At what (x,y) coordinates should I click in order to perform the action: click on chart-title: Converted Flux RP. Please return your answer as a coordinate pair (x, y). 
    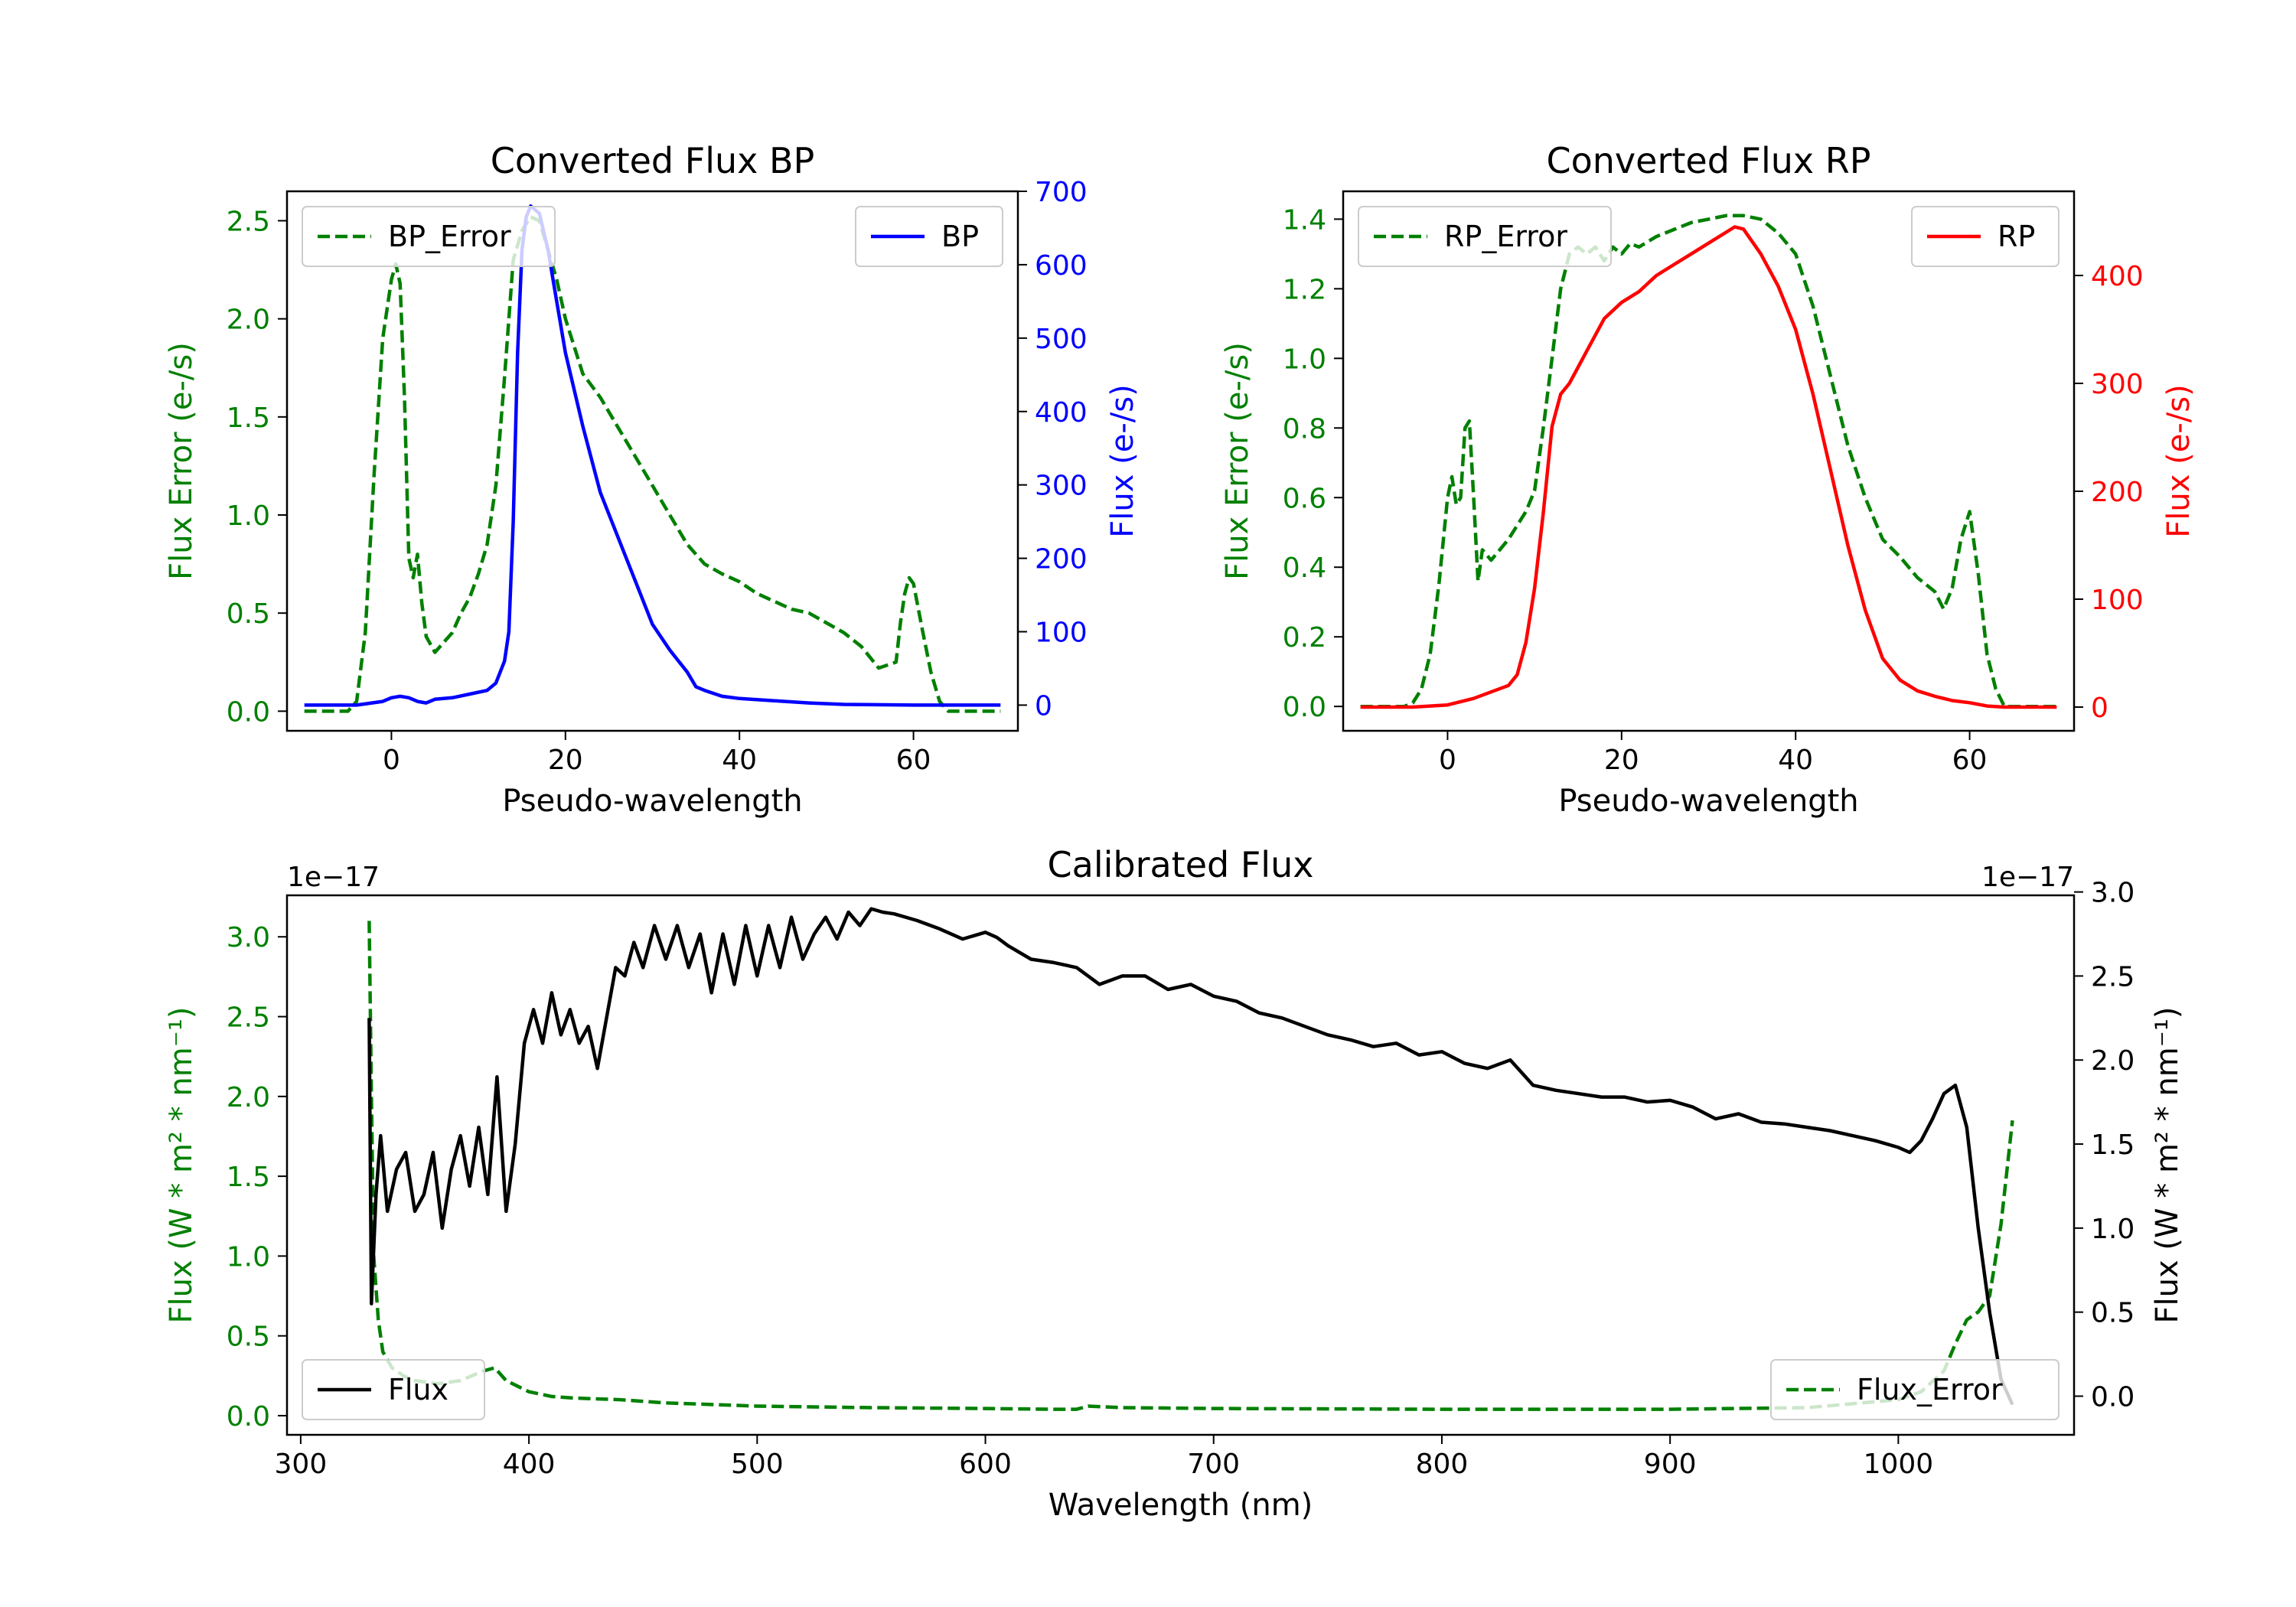
    Looking at the image, I should click on (1709, 160).